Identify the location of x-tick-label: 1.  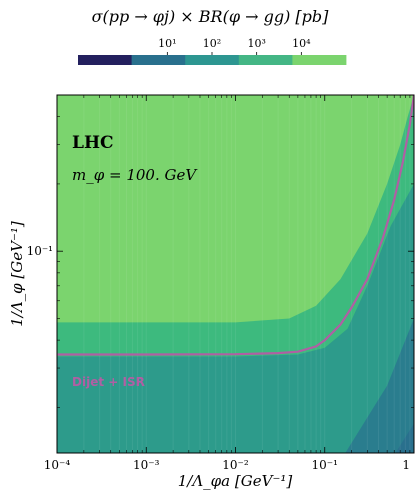
(406, 465).